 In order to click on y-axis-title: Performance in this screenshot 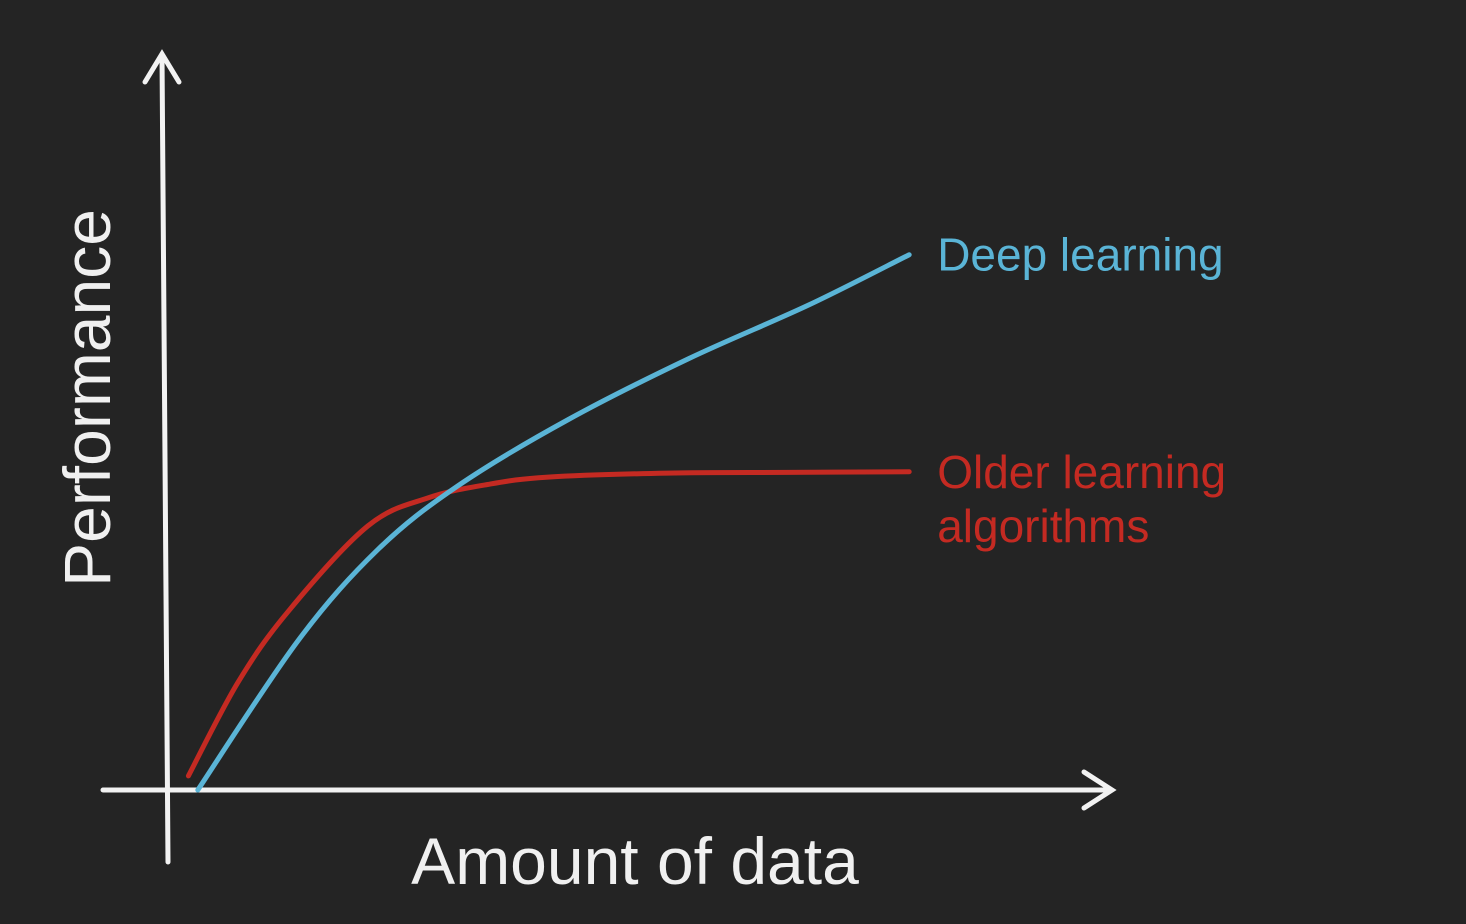, I will do `click(87, 398)`.